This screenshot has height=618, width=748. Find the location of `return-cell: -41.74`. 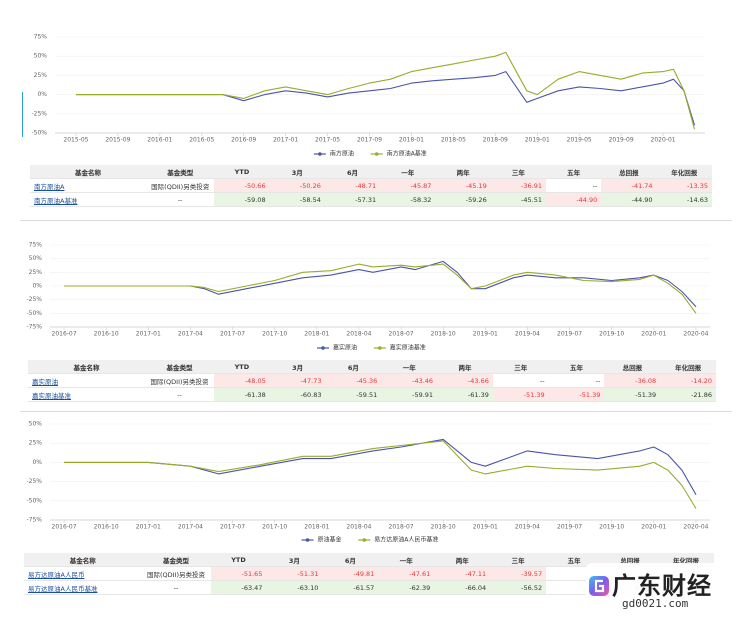

return-cell: -41.74 is located at coordinates (629, 185).